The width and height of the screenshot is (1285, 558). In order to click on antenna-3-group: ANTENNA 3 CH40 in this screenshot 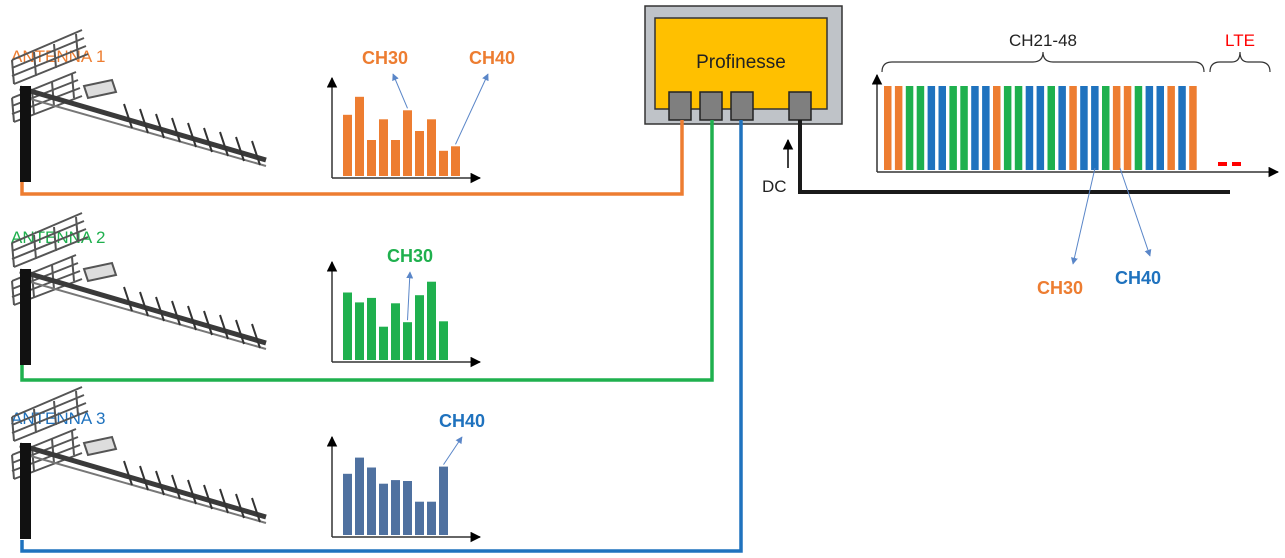, I will do `click(248, 465)`.